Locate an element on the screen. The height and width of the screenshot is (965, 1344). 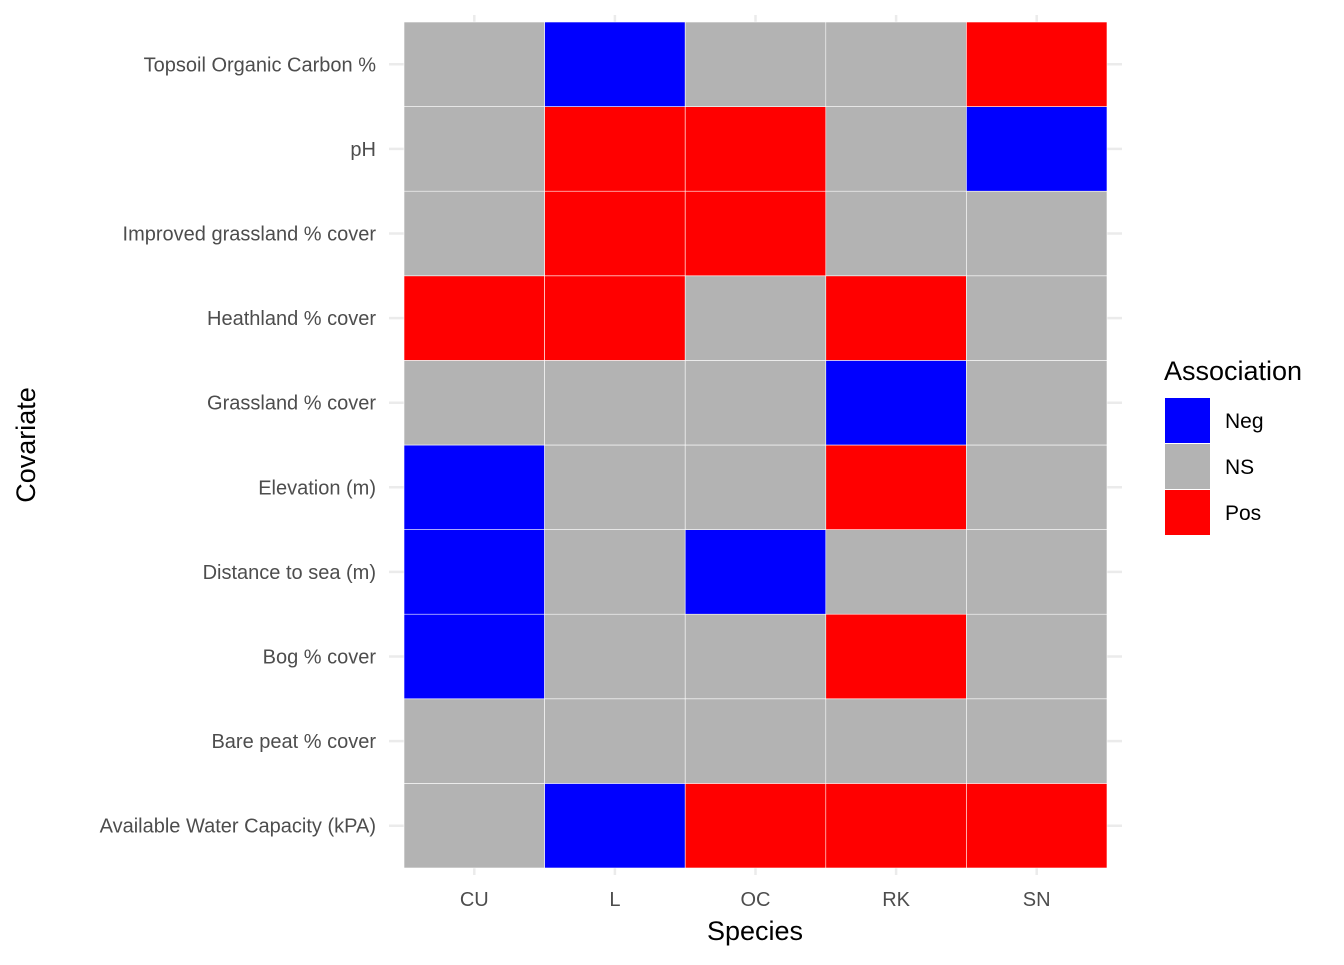
y-tick-label: Heathland % cover is located at coordinates (291, 319).